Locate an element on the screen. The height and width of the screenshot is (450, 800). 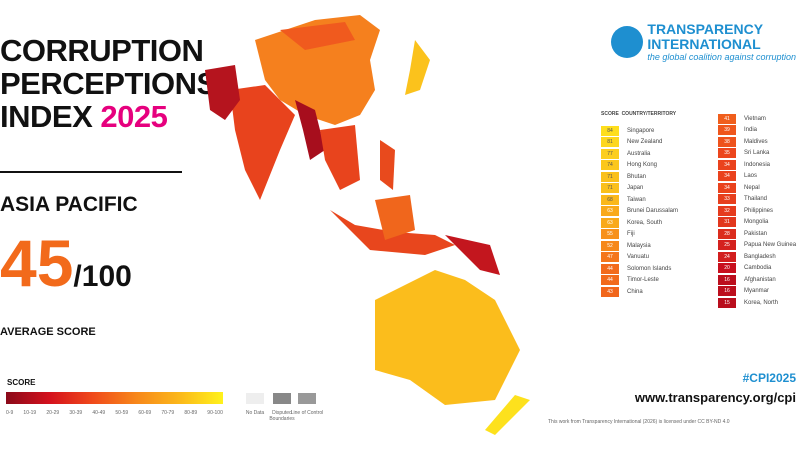
country-name: Korea, South is located at coordinates (645, 222).